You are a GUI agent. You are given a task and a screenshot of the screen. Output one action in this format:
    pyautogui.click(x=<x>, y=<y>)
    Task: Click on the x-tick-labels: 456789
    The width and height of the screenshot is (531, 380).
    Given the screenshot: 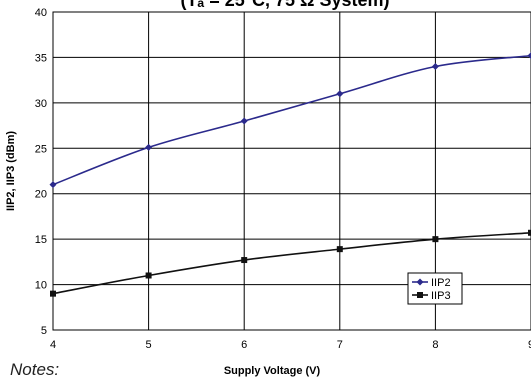 What is the action you would take?
    pyautogui.click(x=290, y=345)
    